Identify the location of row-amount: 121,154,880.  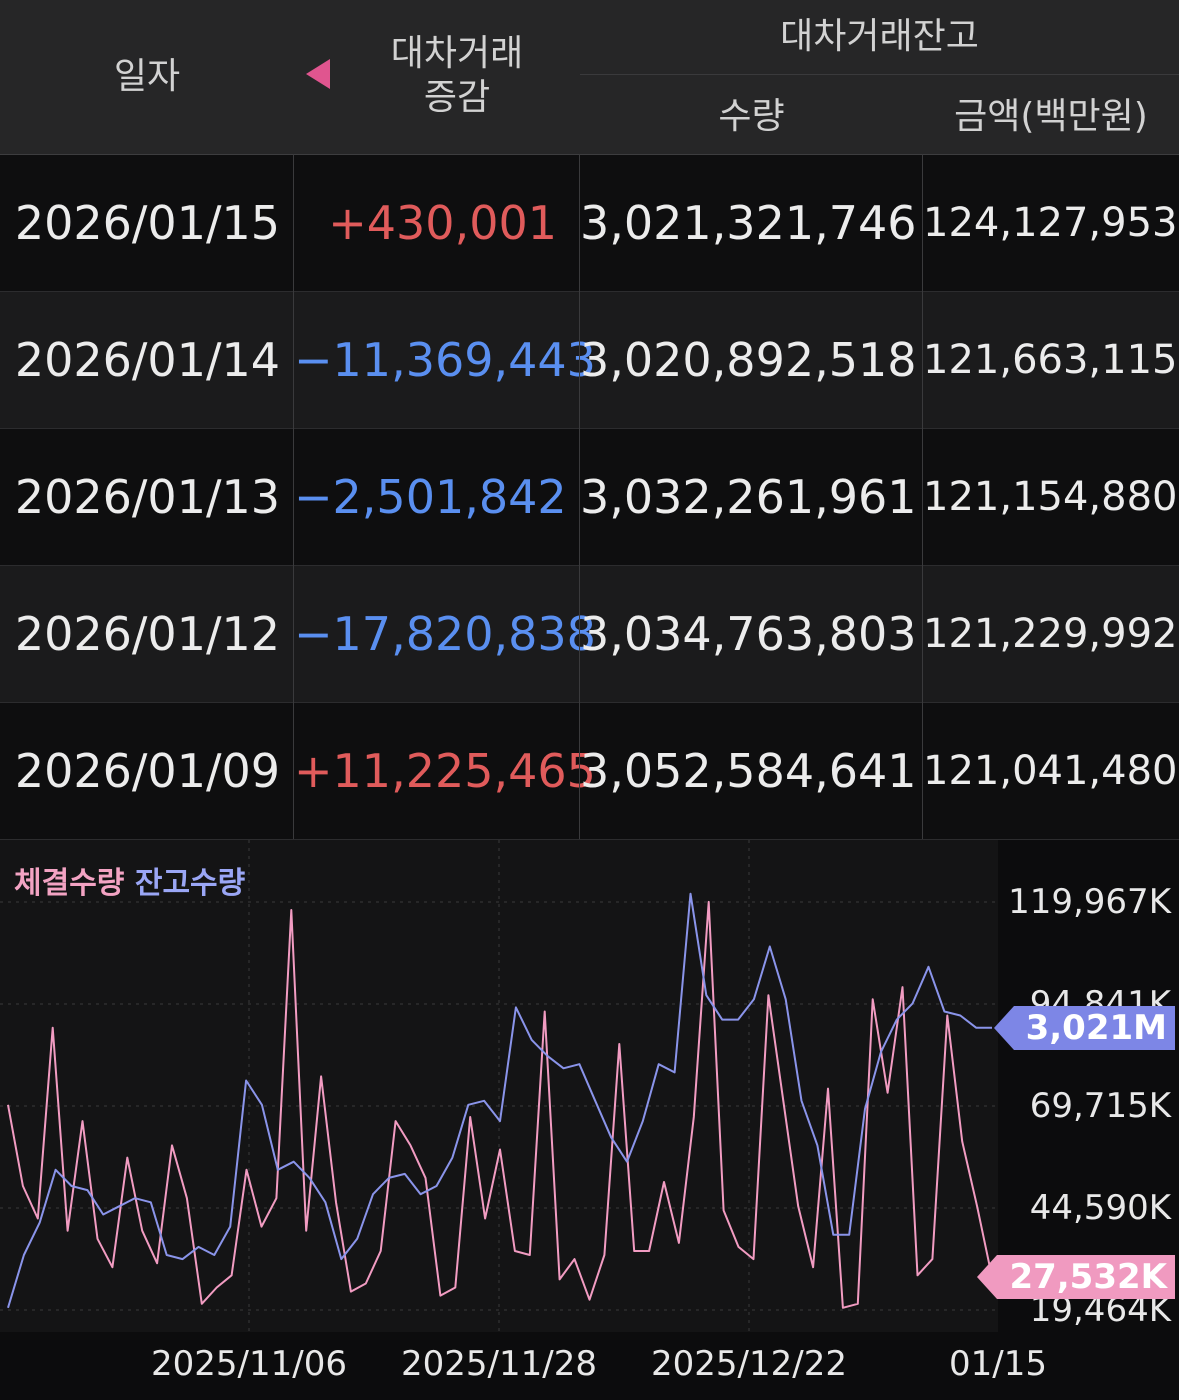
(1050, 497).